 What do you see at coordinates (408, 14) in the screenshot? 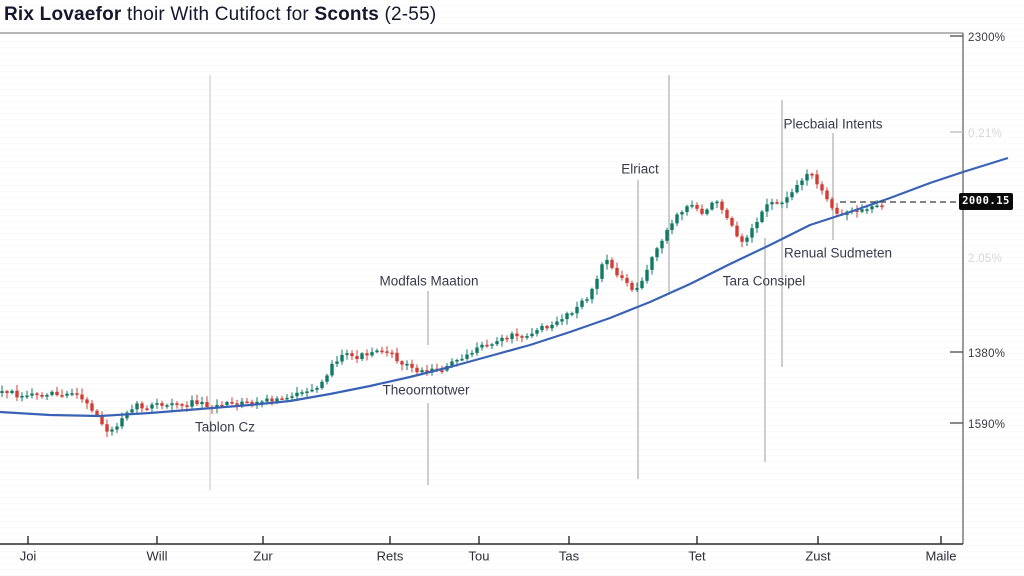
I see `title-regular-2: (2-55)` at bounding box center [408, 14].